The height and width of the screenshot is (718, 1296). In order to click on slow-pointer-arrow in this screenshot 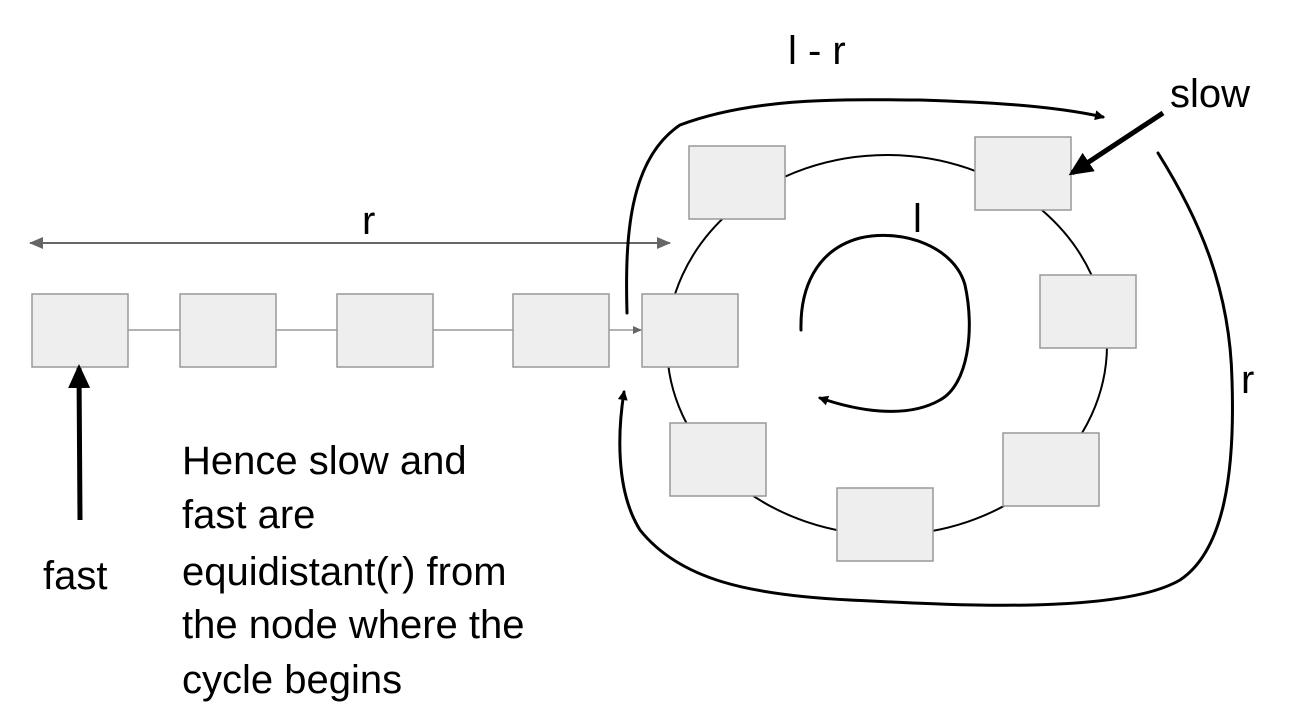, I will do `click(1116, 143)`.